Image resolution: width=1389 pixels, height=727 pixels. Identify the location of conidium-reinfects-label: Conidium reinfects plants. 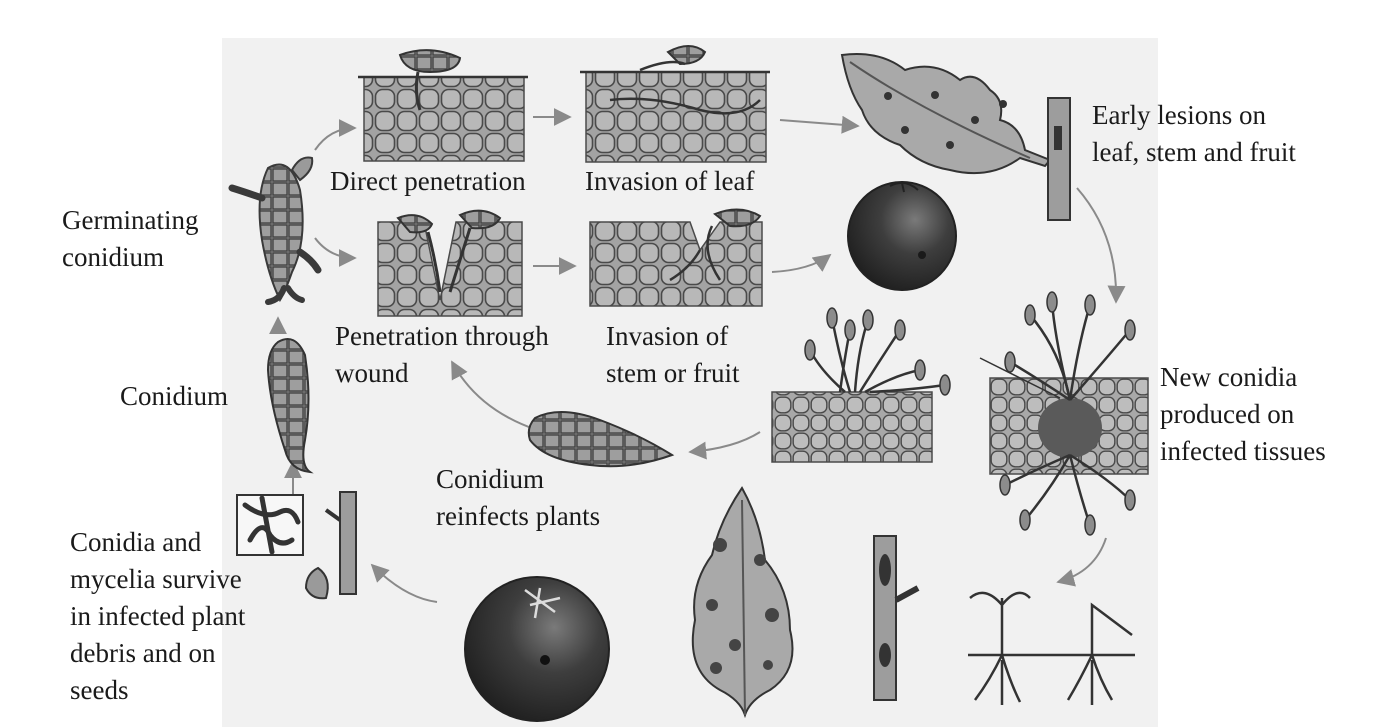
(518, 497).